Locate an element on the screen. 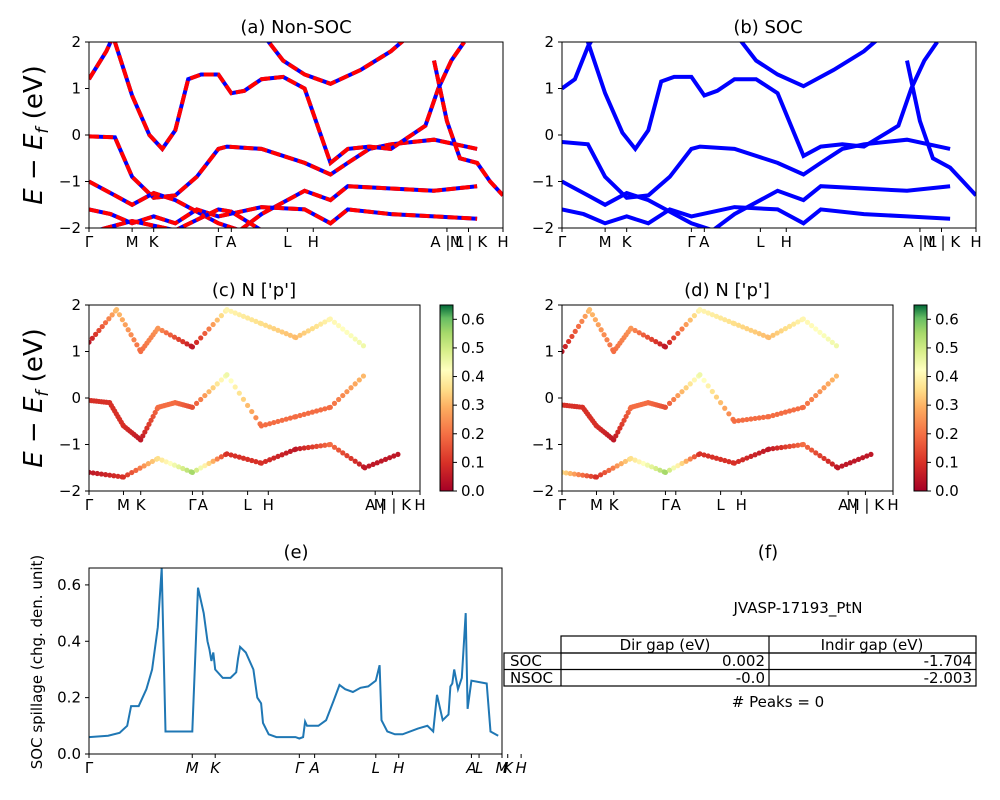 The image size is (1000, 800). y-tick-label: 0 is located at coordinates (549, 135).